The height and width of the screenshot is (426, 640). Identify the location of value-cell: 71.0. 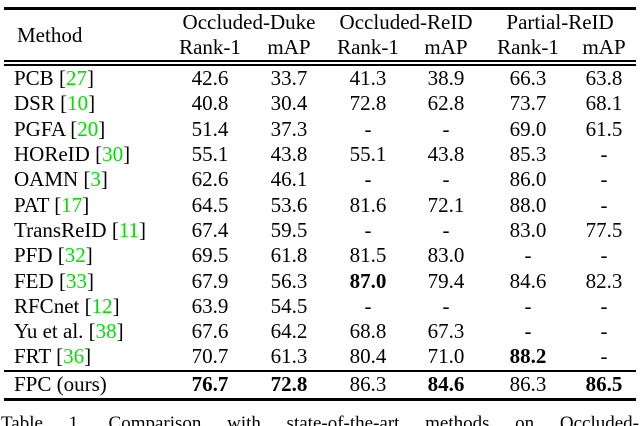
(446, 356).